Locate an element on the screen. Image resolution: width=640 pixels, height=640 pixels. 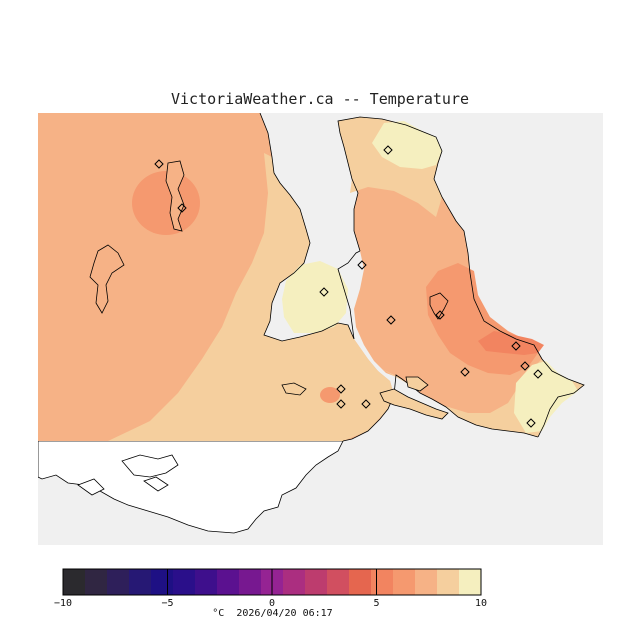
zone-pale-north is located at coordinates (407, 145).